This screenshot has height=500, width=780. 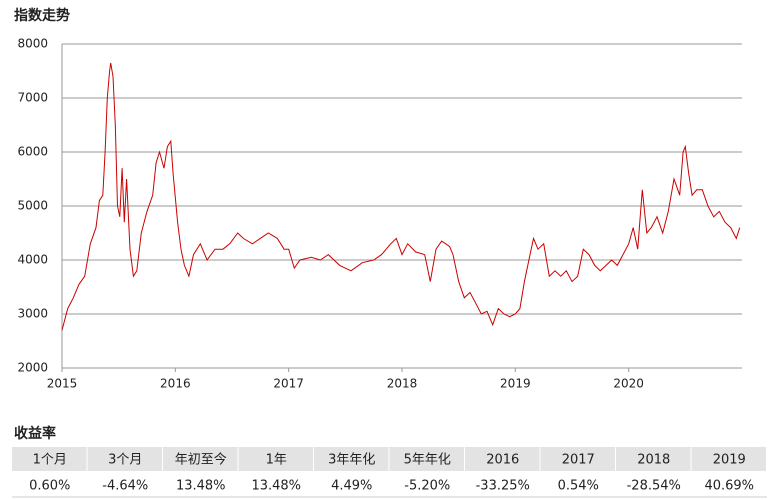 What do you see at coordinates (729, 486) in the screenshot?
I see `value-text: 40.69%` at bounding box center [729, 486].